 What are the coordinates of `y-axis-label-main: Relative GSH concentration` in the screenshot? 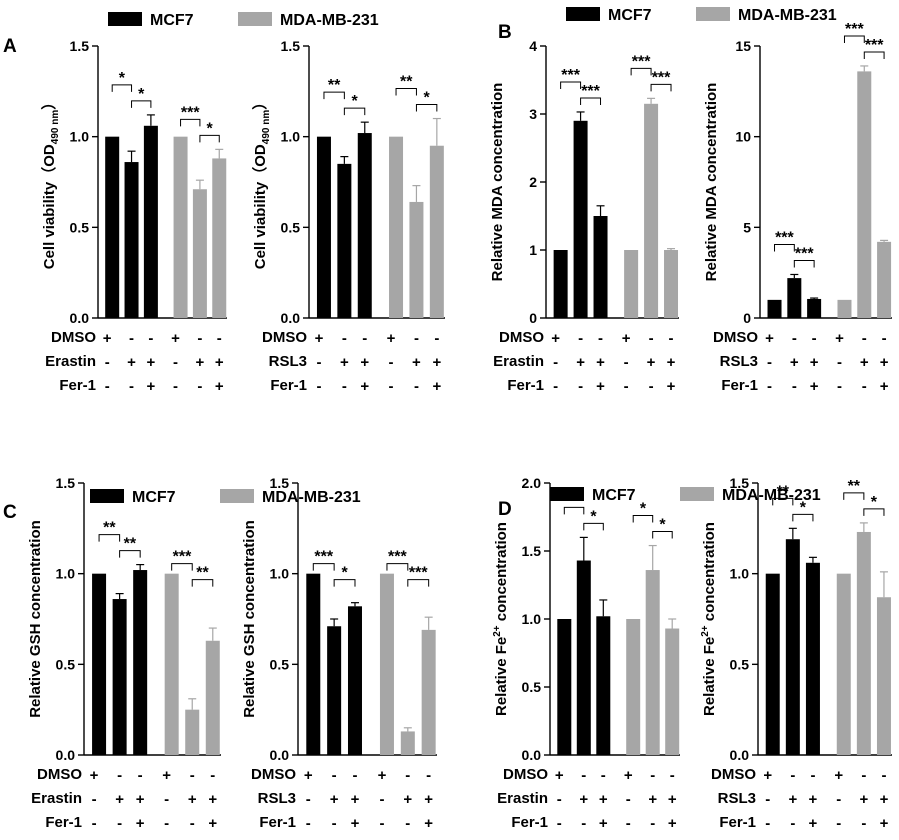 It's located at (35, 619).